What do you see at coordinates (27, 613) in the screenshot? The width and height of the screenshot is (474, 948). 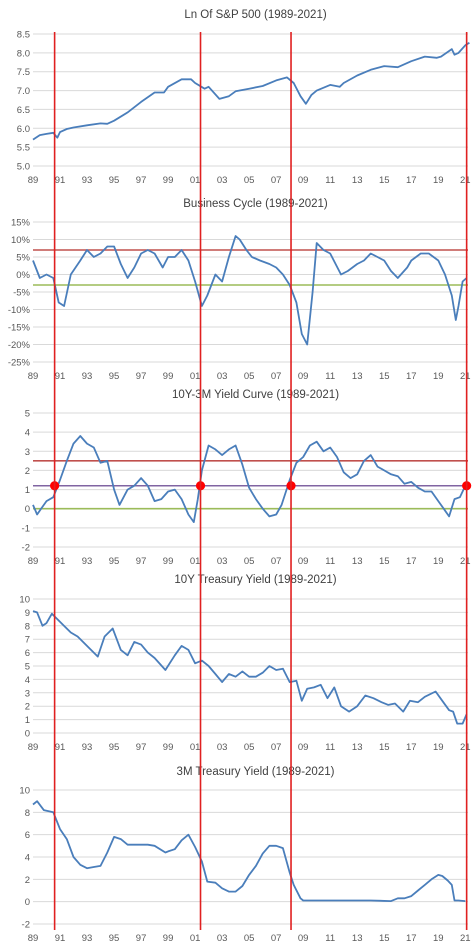 I see `y-tick-label: 9` at bounding box center [27, 613].